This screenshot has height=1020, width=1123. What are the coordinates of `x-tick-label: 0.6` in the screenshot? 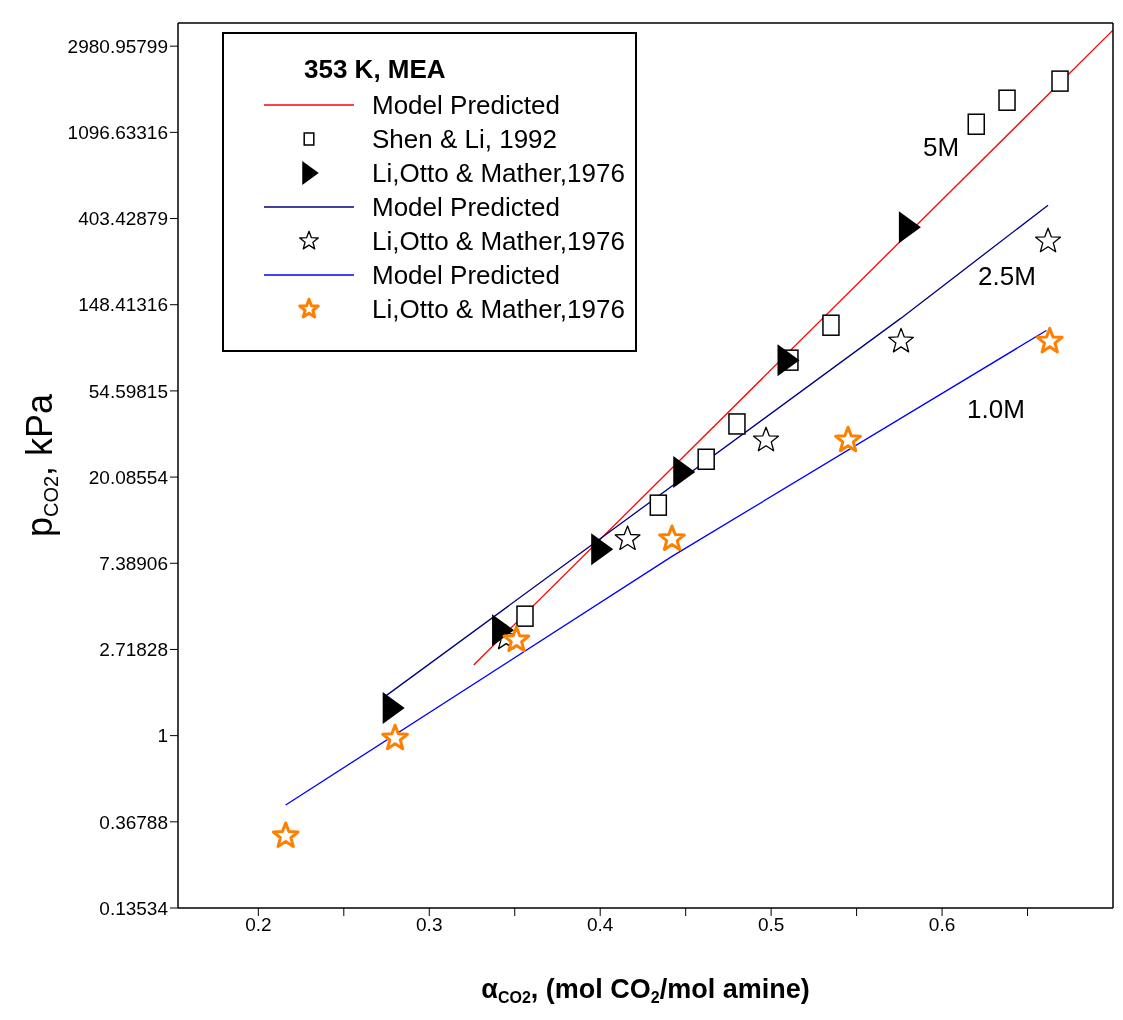 It's located at (942, 925).